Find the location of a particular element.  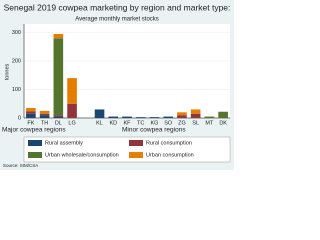

legend-label: Urban consumption is located at coordinates (170, 155).